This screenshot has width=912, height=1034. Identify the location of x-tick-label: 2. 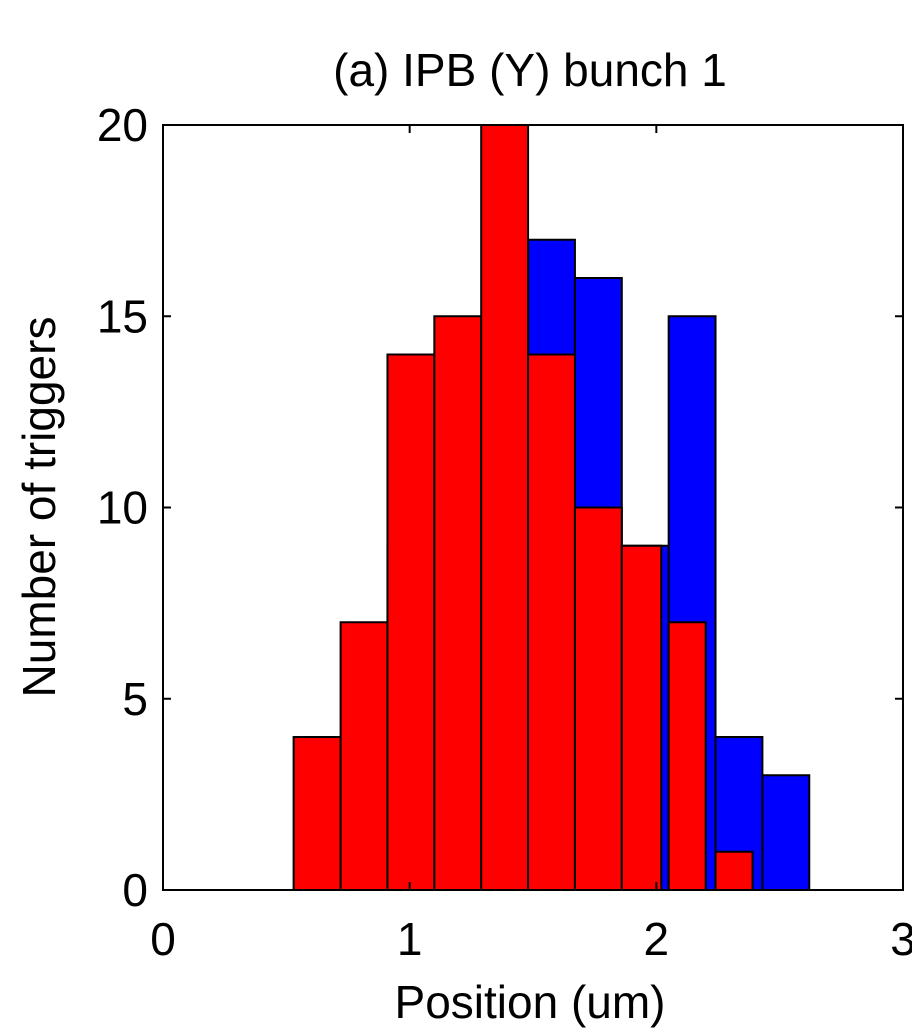
(657, 939).